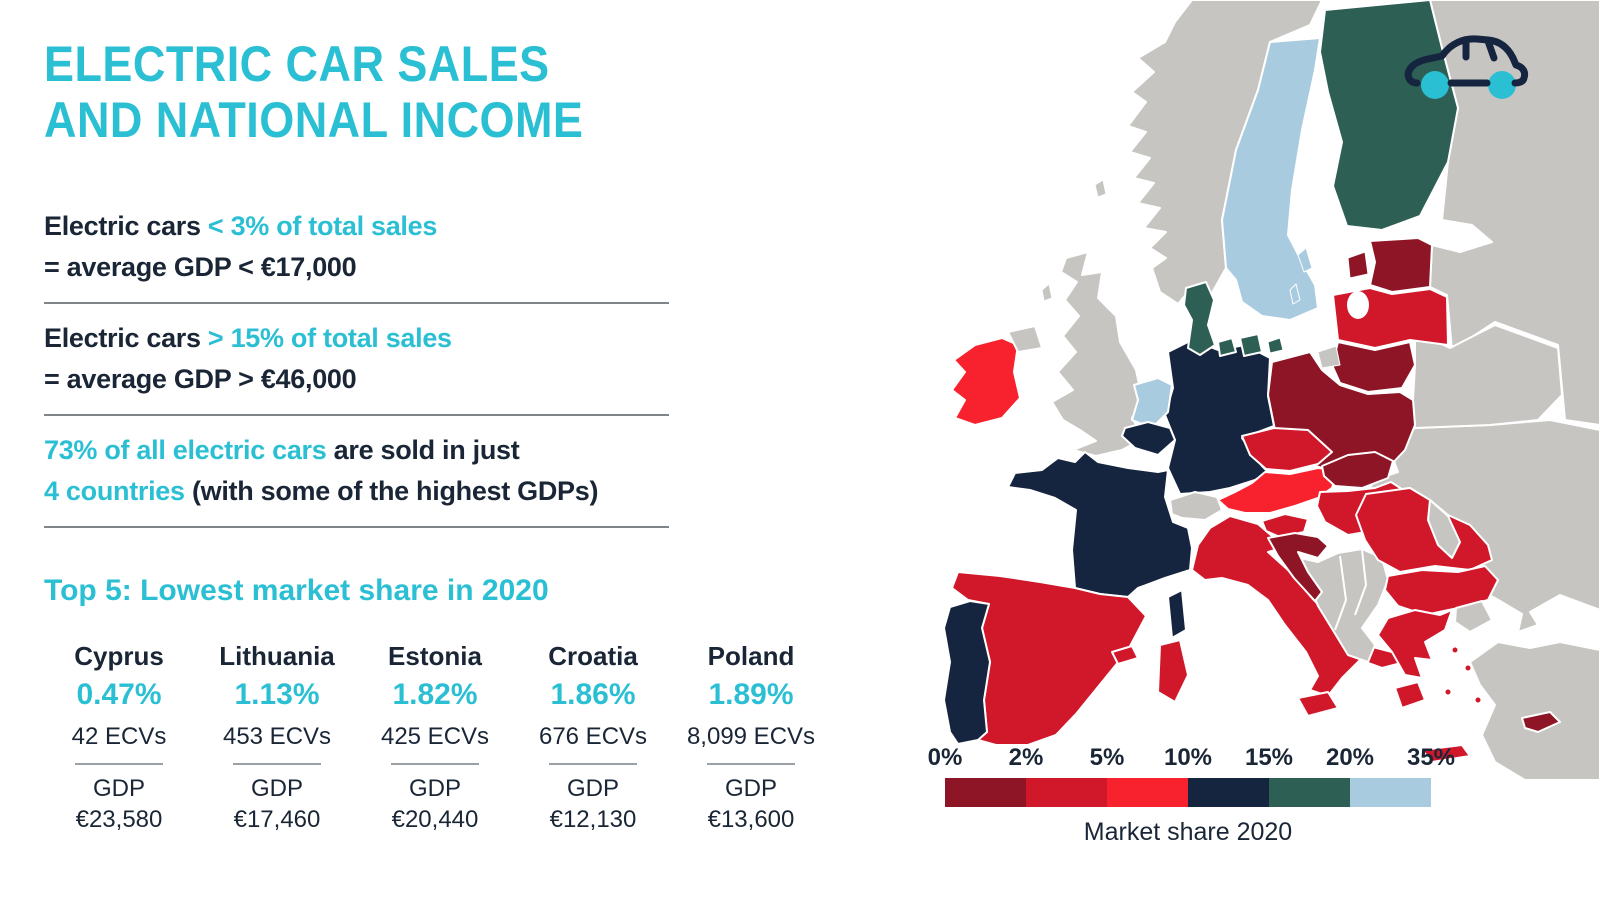 The width and height of the screenshot is (1600, 900). What do you see at coordinates (1350, 757) in the screenshot?
I see `legend-tick: 20%` at bounding box center [1350, 757].